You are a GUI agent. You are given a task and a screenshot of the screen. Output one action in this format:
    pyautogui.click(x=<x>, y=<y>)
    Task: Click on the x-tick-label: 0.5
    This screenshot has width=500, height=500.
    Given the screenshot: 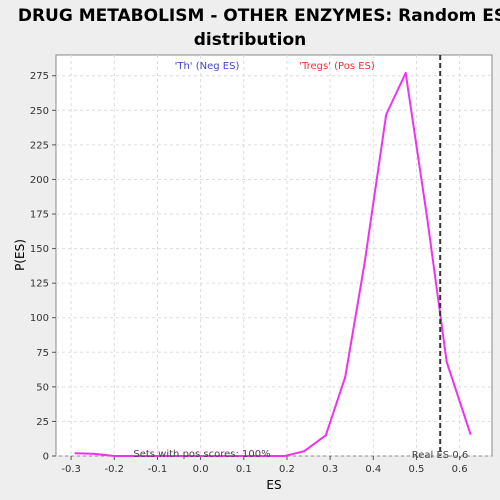 What is the action you would take?
    pyautogui.click(x=417, y=469)
    